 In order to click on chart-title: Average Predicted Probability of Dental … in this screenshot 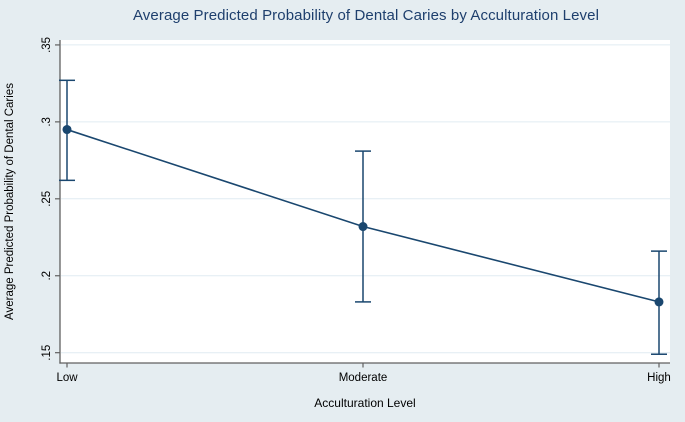, I will do `click(366, 15)`.